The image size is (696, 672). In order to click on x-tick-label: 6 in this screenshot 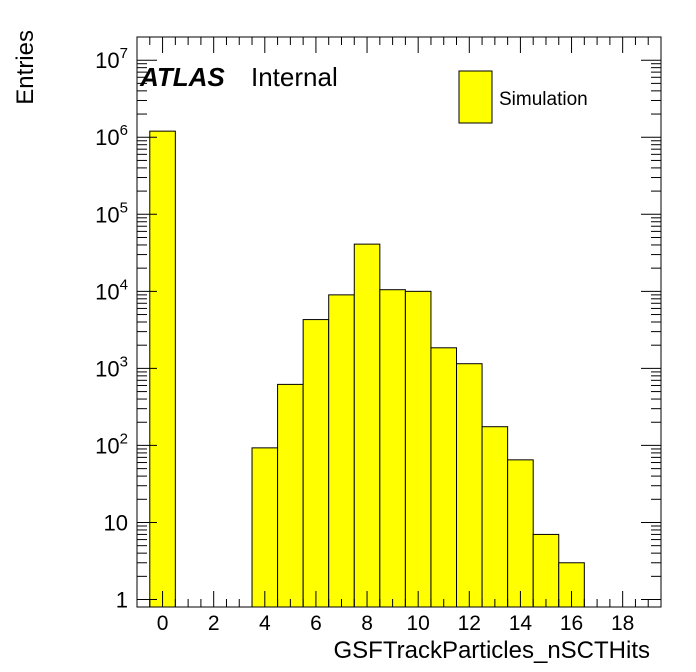, I will do `click(316, 623)`.